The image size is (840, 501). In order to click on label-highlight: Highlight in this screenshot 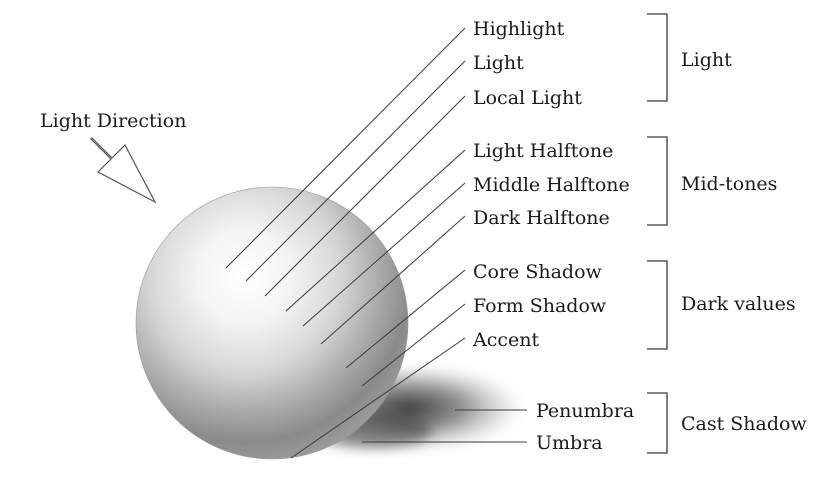, I will do `click(519, 29)`.